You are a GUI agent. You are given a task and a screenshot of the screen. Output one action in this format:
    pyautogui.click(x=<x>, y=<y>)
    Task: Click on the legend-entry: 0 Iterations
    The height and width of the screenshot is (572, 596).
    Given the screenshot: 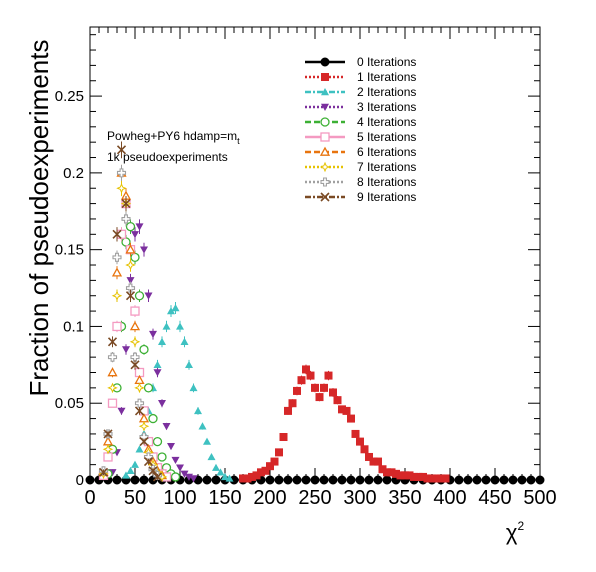 What is the action you would take?
    pyautogui.click(x=360, y=62)
    